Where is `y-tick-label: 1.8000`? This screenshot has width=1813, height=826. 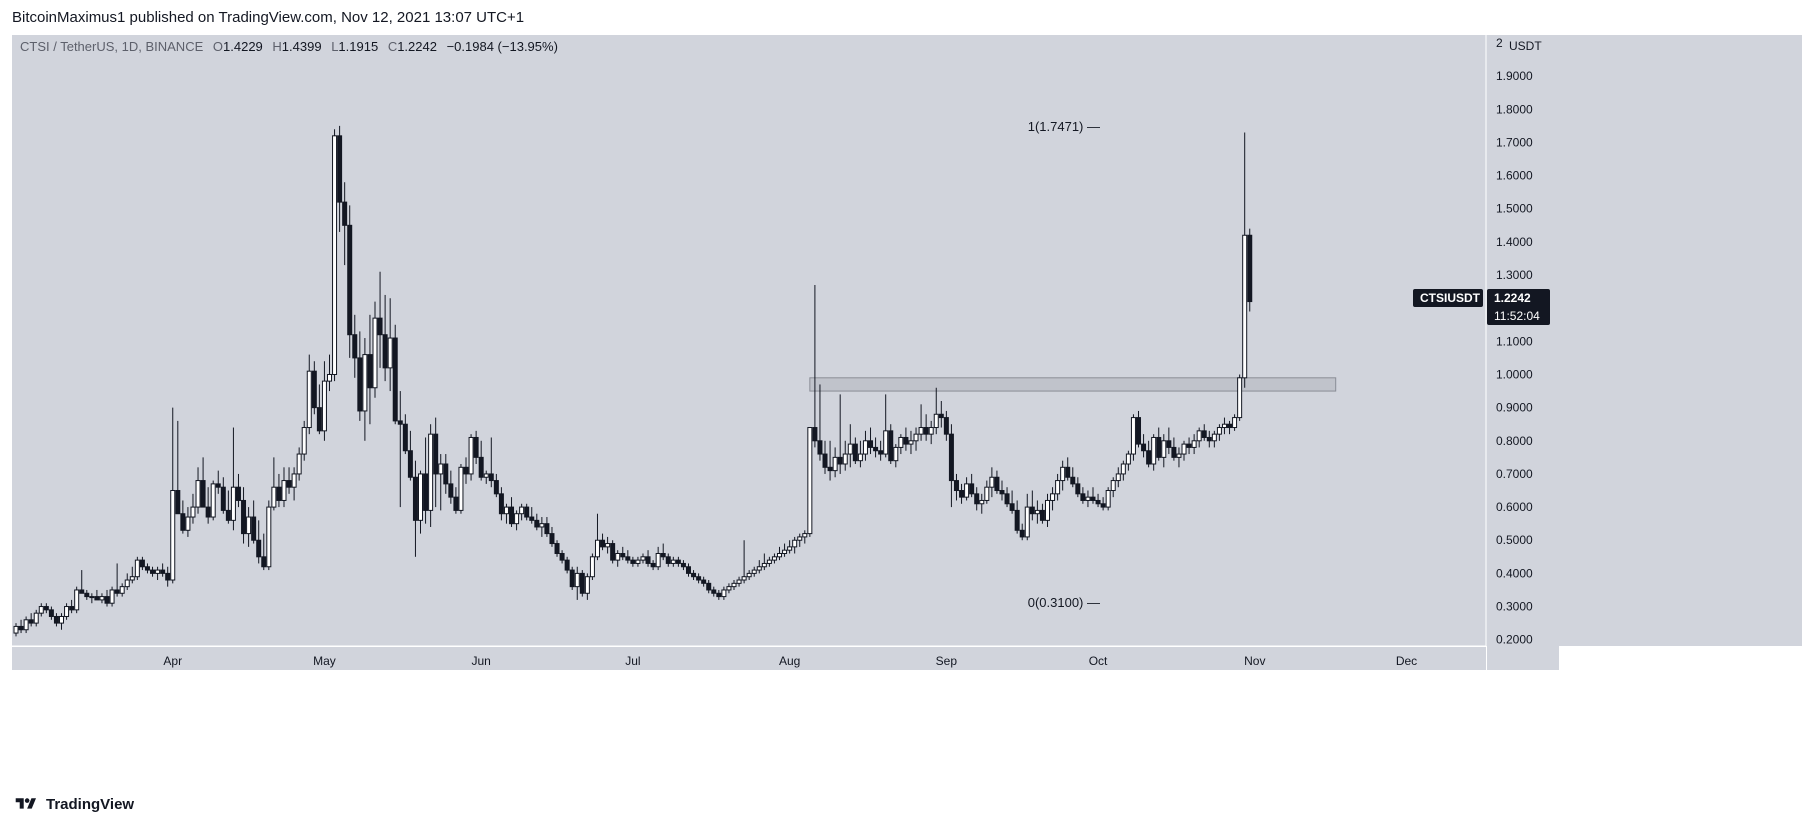
y-tick-label: 1.8000 is located at coordinates (1514, 109).